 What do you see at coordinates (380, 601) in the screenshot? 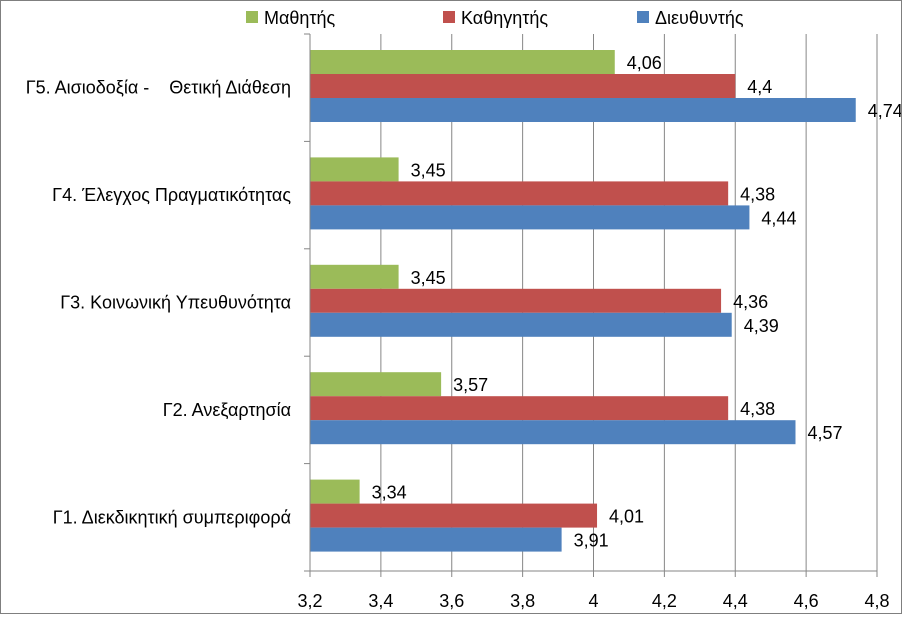
I see `x-tick-label: 3,4` at bounding box center [380, 601].